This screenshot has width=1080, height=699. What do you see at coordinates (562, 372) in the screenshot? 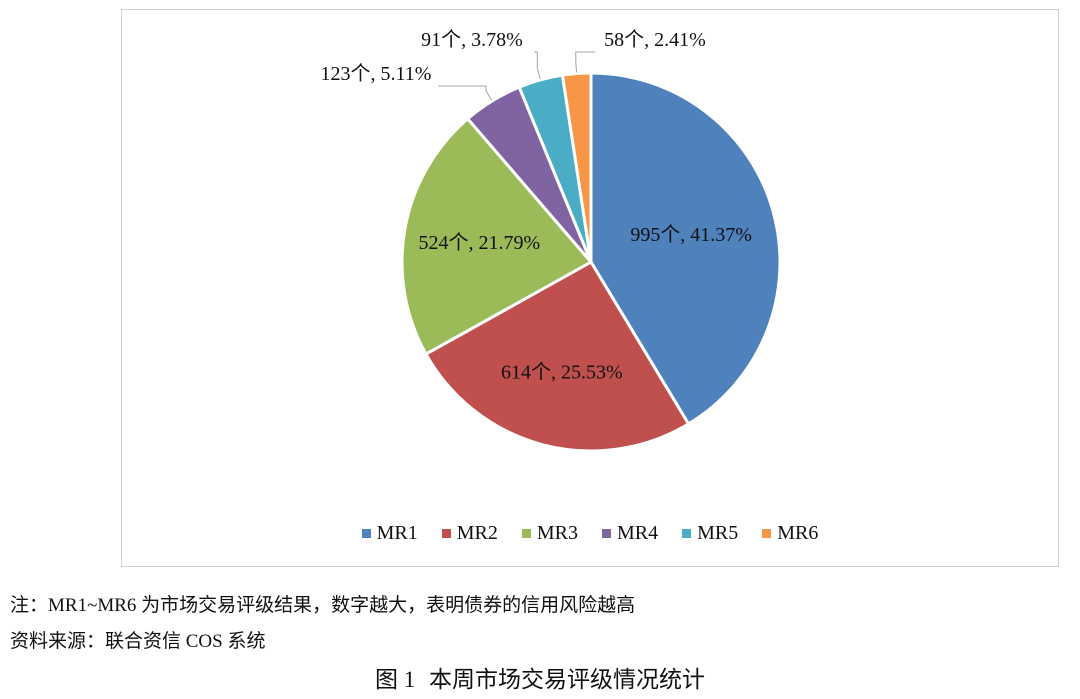
I see `data-label-mr2: 614个, 25.53%` at bounding box center [562, 372].